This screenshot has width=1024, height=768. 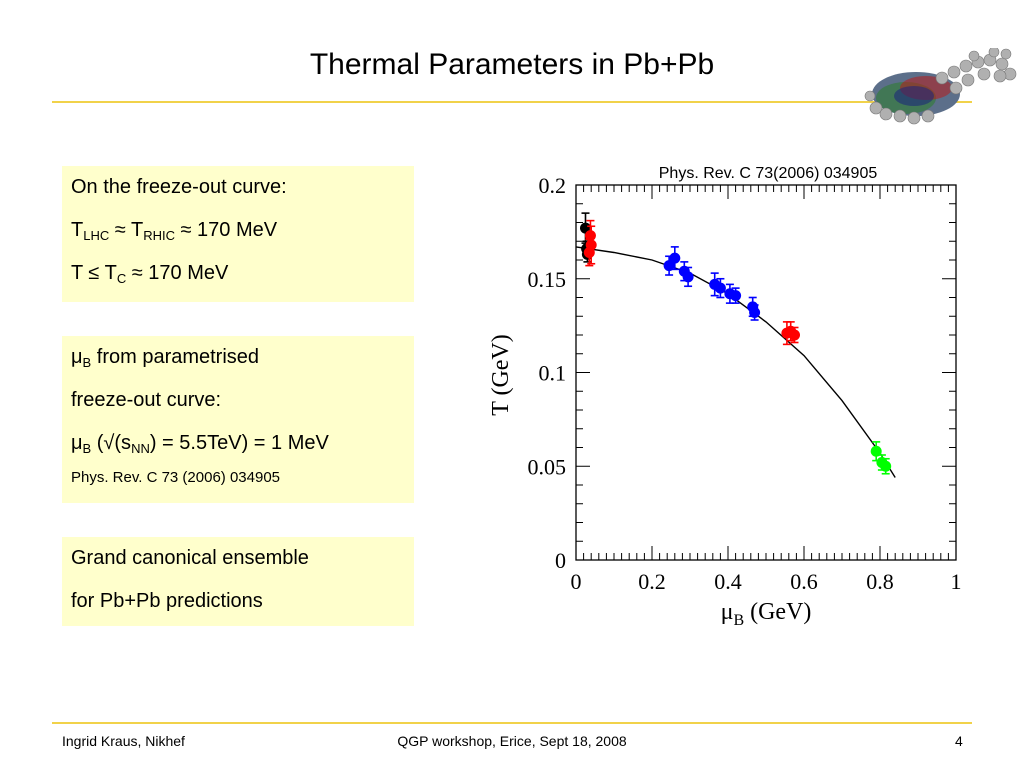 What do you see at coordinates (547, 279) in the screenshot?
I see `y-tick-label: 0.15` at bounding box center [547, 279].